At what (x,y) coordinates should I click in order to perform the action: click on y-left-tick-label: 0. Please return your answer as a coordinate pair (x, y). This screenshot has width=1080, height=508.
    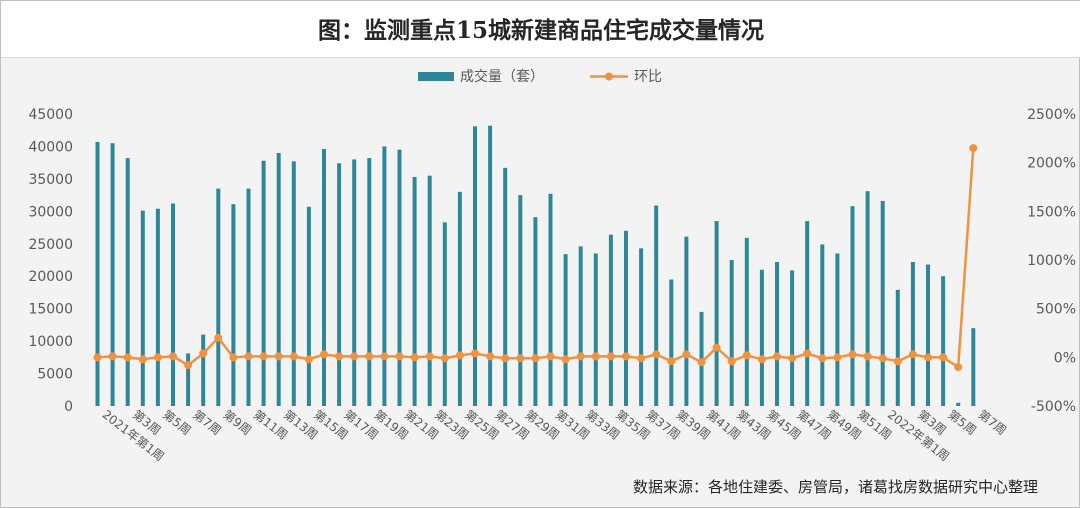
    Looking at the image, I should click on (68, 407).